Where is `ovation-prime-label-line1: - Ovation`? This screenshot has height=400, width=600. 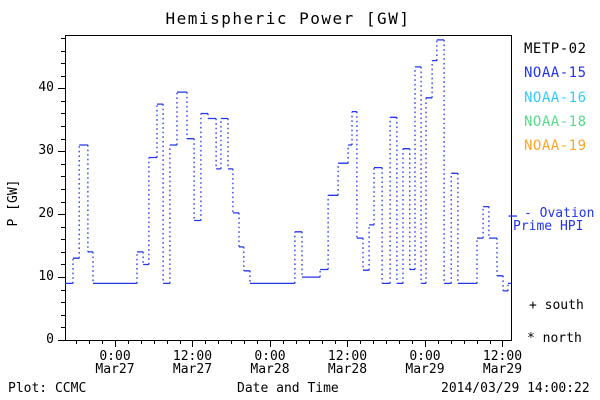 ovation-prime-label-line1: - Ovation is located at coordinates (559, 213).